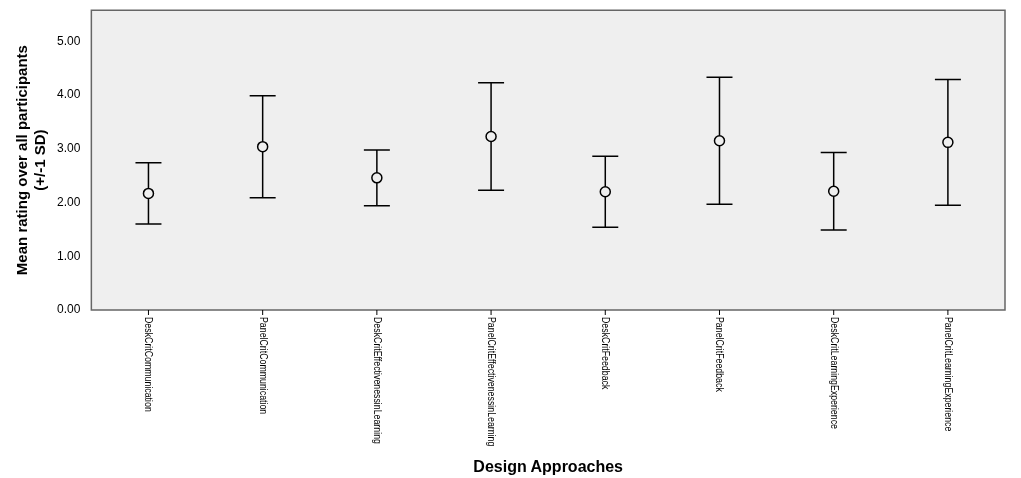 This screenshot has height=478, width=1021. Describe the element at coordinates (377, 380) in the screenshot. I see `x-tick-label: DeskCritEffectivenessinLearning` at that location.